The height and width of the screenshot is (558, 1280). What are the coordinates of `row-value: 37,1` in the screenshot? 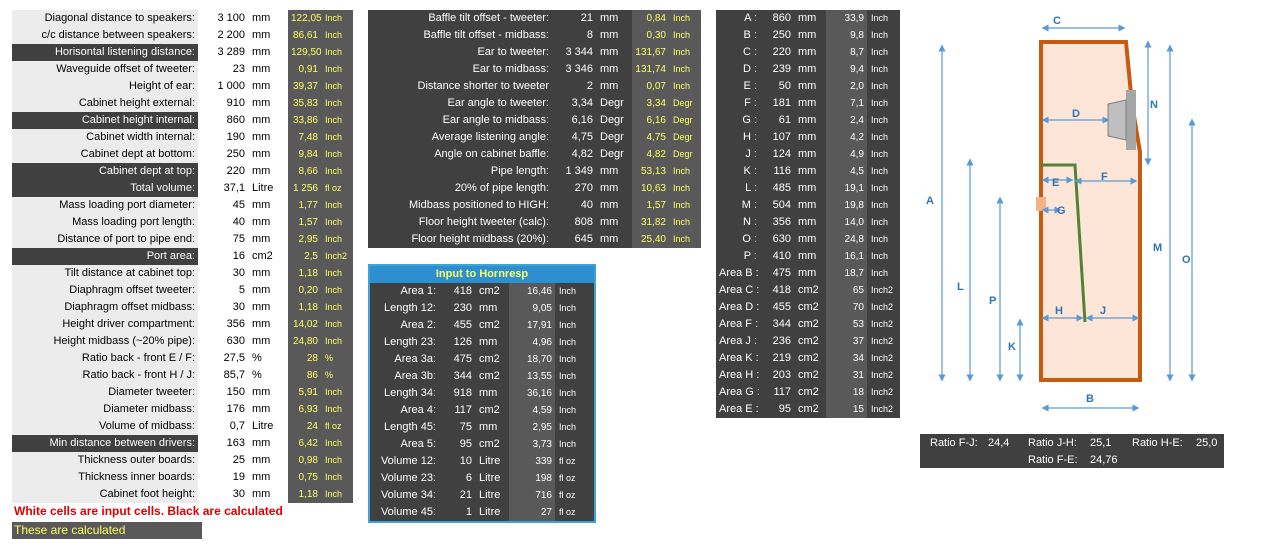 It's located at (223, 188).